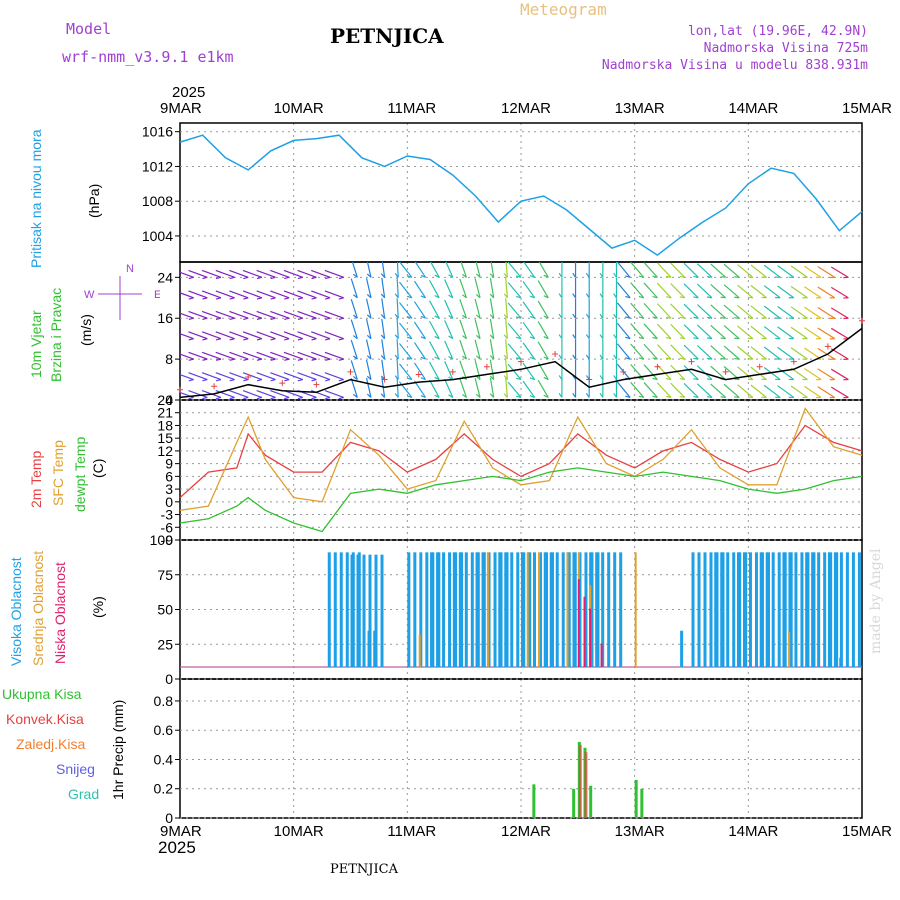 The width and height of the screenshot is (900, 900). Describe the element at coordinates (514, 331) in the screenshot. I see `wind-barbs` at that location.